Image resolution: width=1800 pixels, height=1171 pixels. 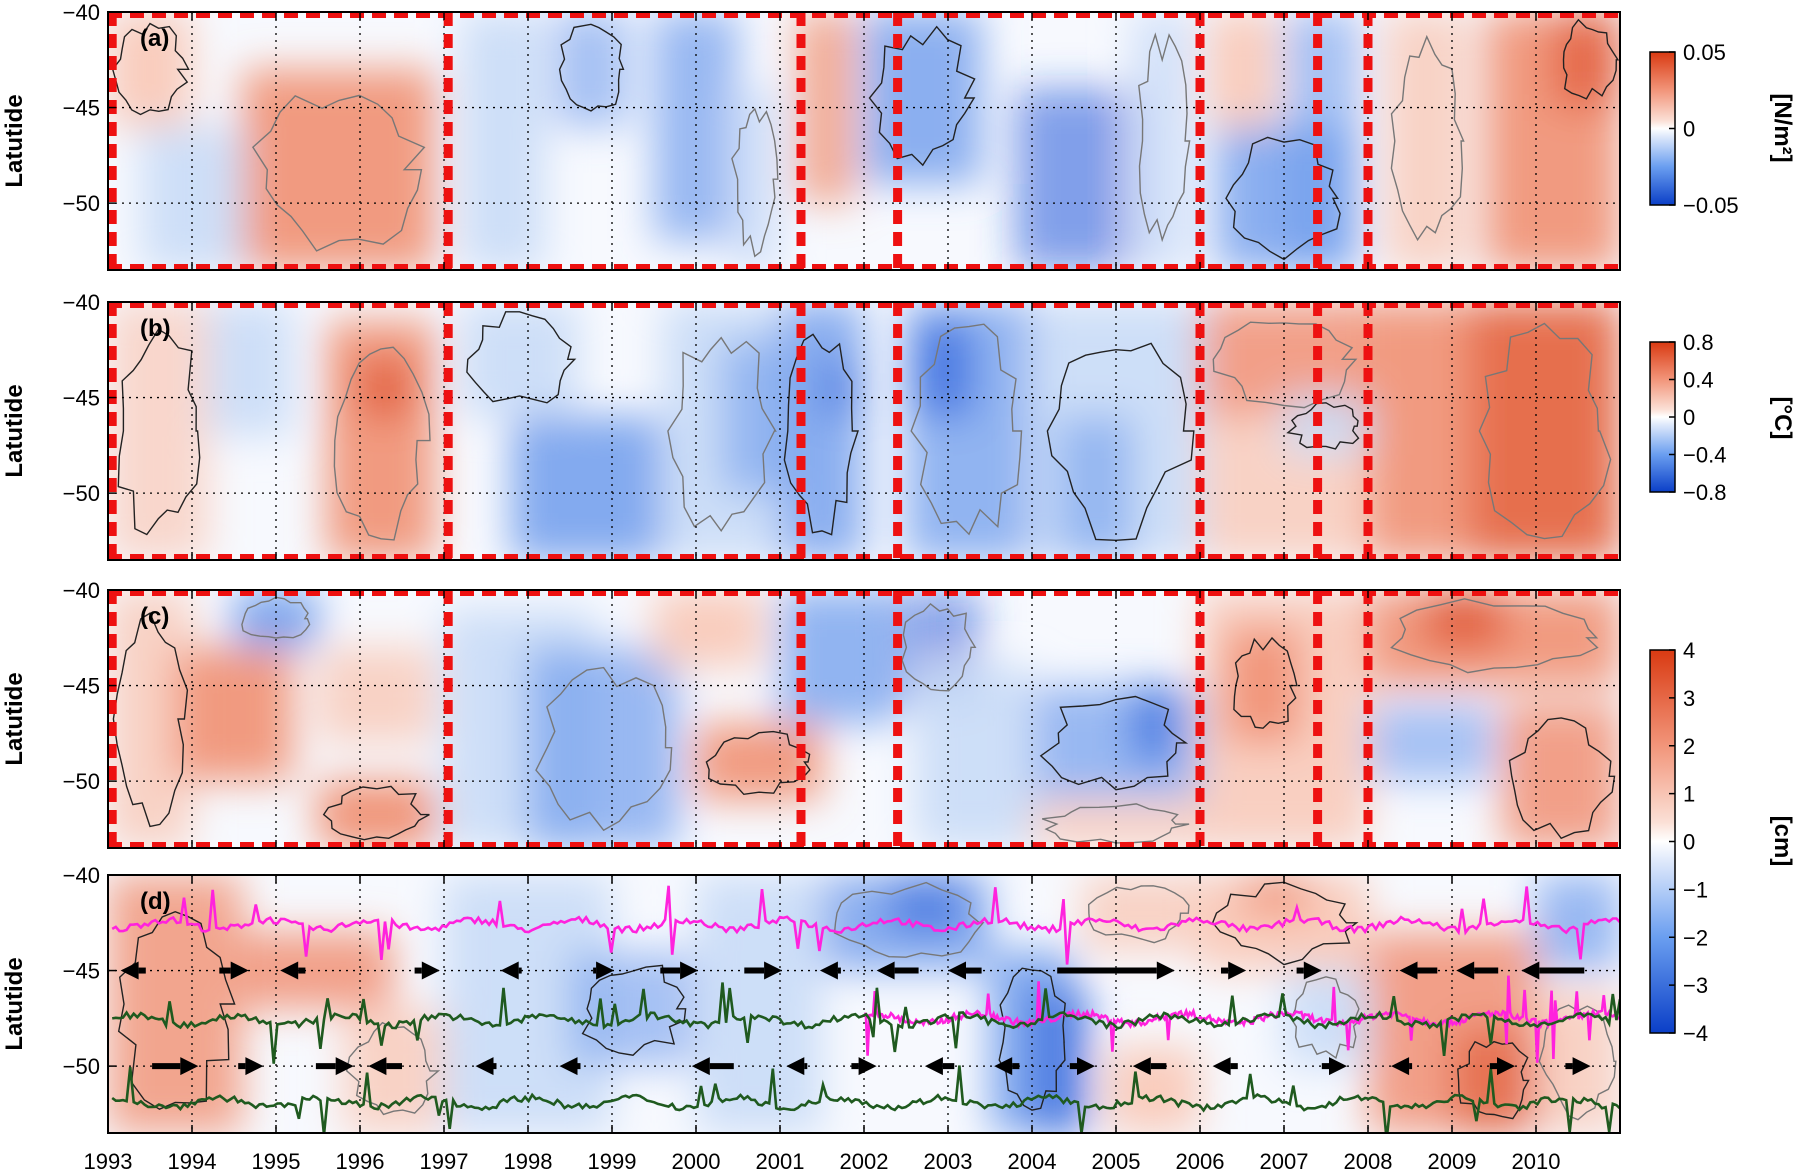 What do you see at coordinates (155, 328) in the screenshot?
I see `panel-label: (b)` at bounding box center [155, 328].